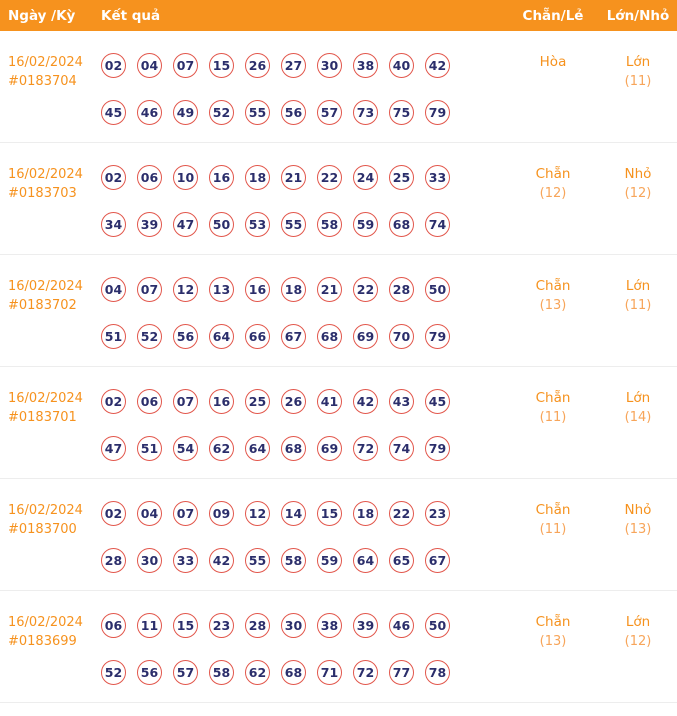 Image resolution: width=677 pixels, height=716 pixels. Describe the element at coordinates (638, 398) in the screenshot. I see `size-value: Lớn` at that location.